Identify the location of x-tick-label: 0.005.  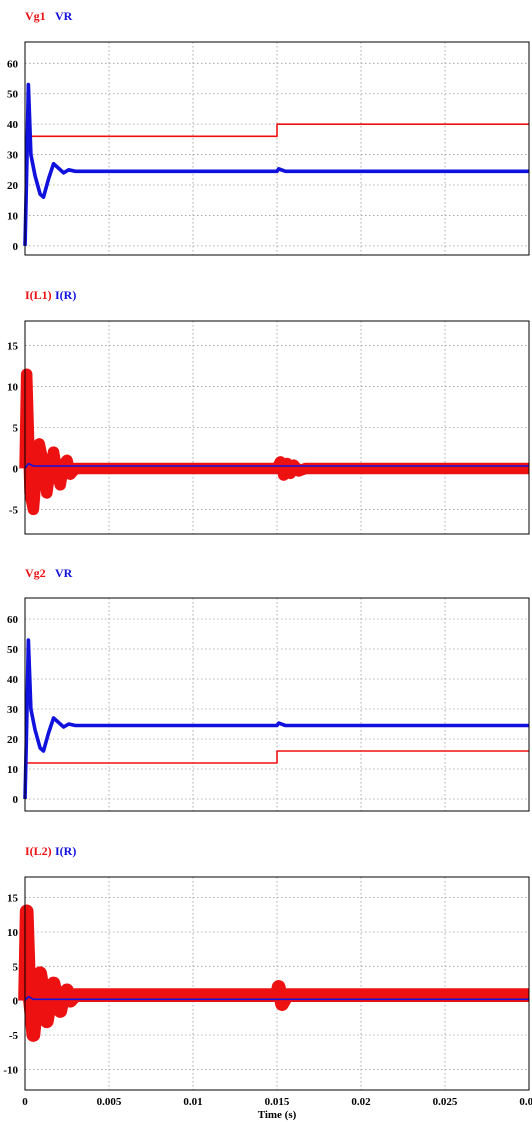
(109, 1102).